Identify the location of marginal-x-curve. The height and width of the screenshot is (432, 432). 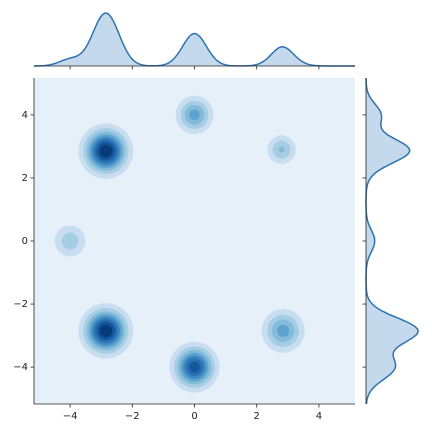
(194, 39).